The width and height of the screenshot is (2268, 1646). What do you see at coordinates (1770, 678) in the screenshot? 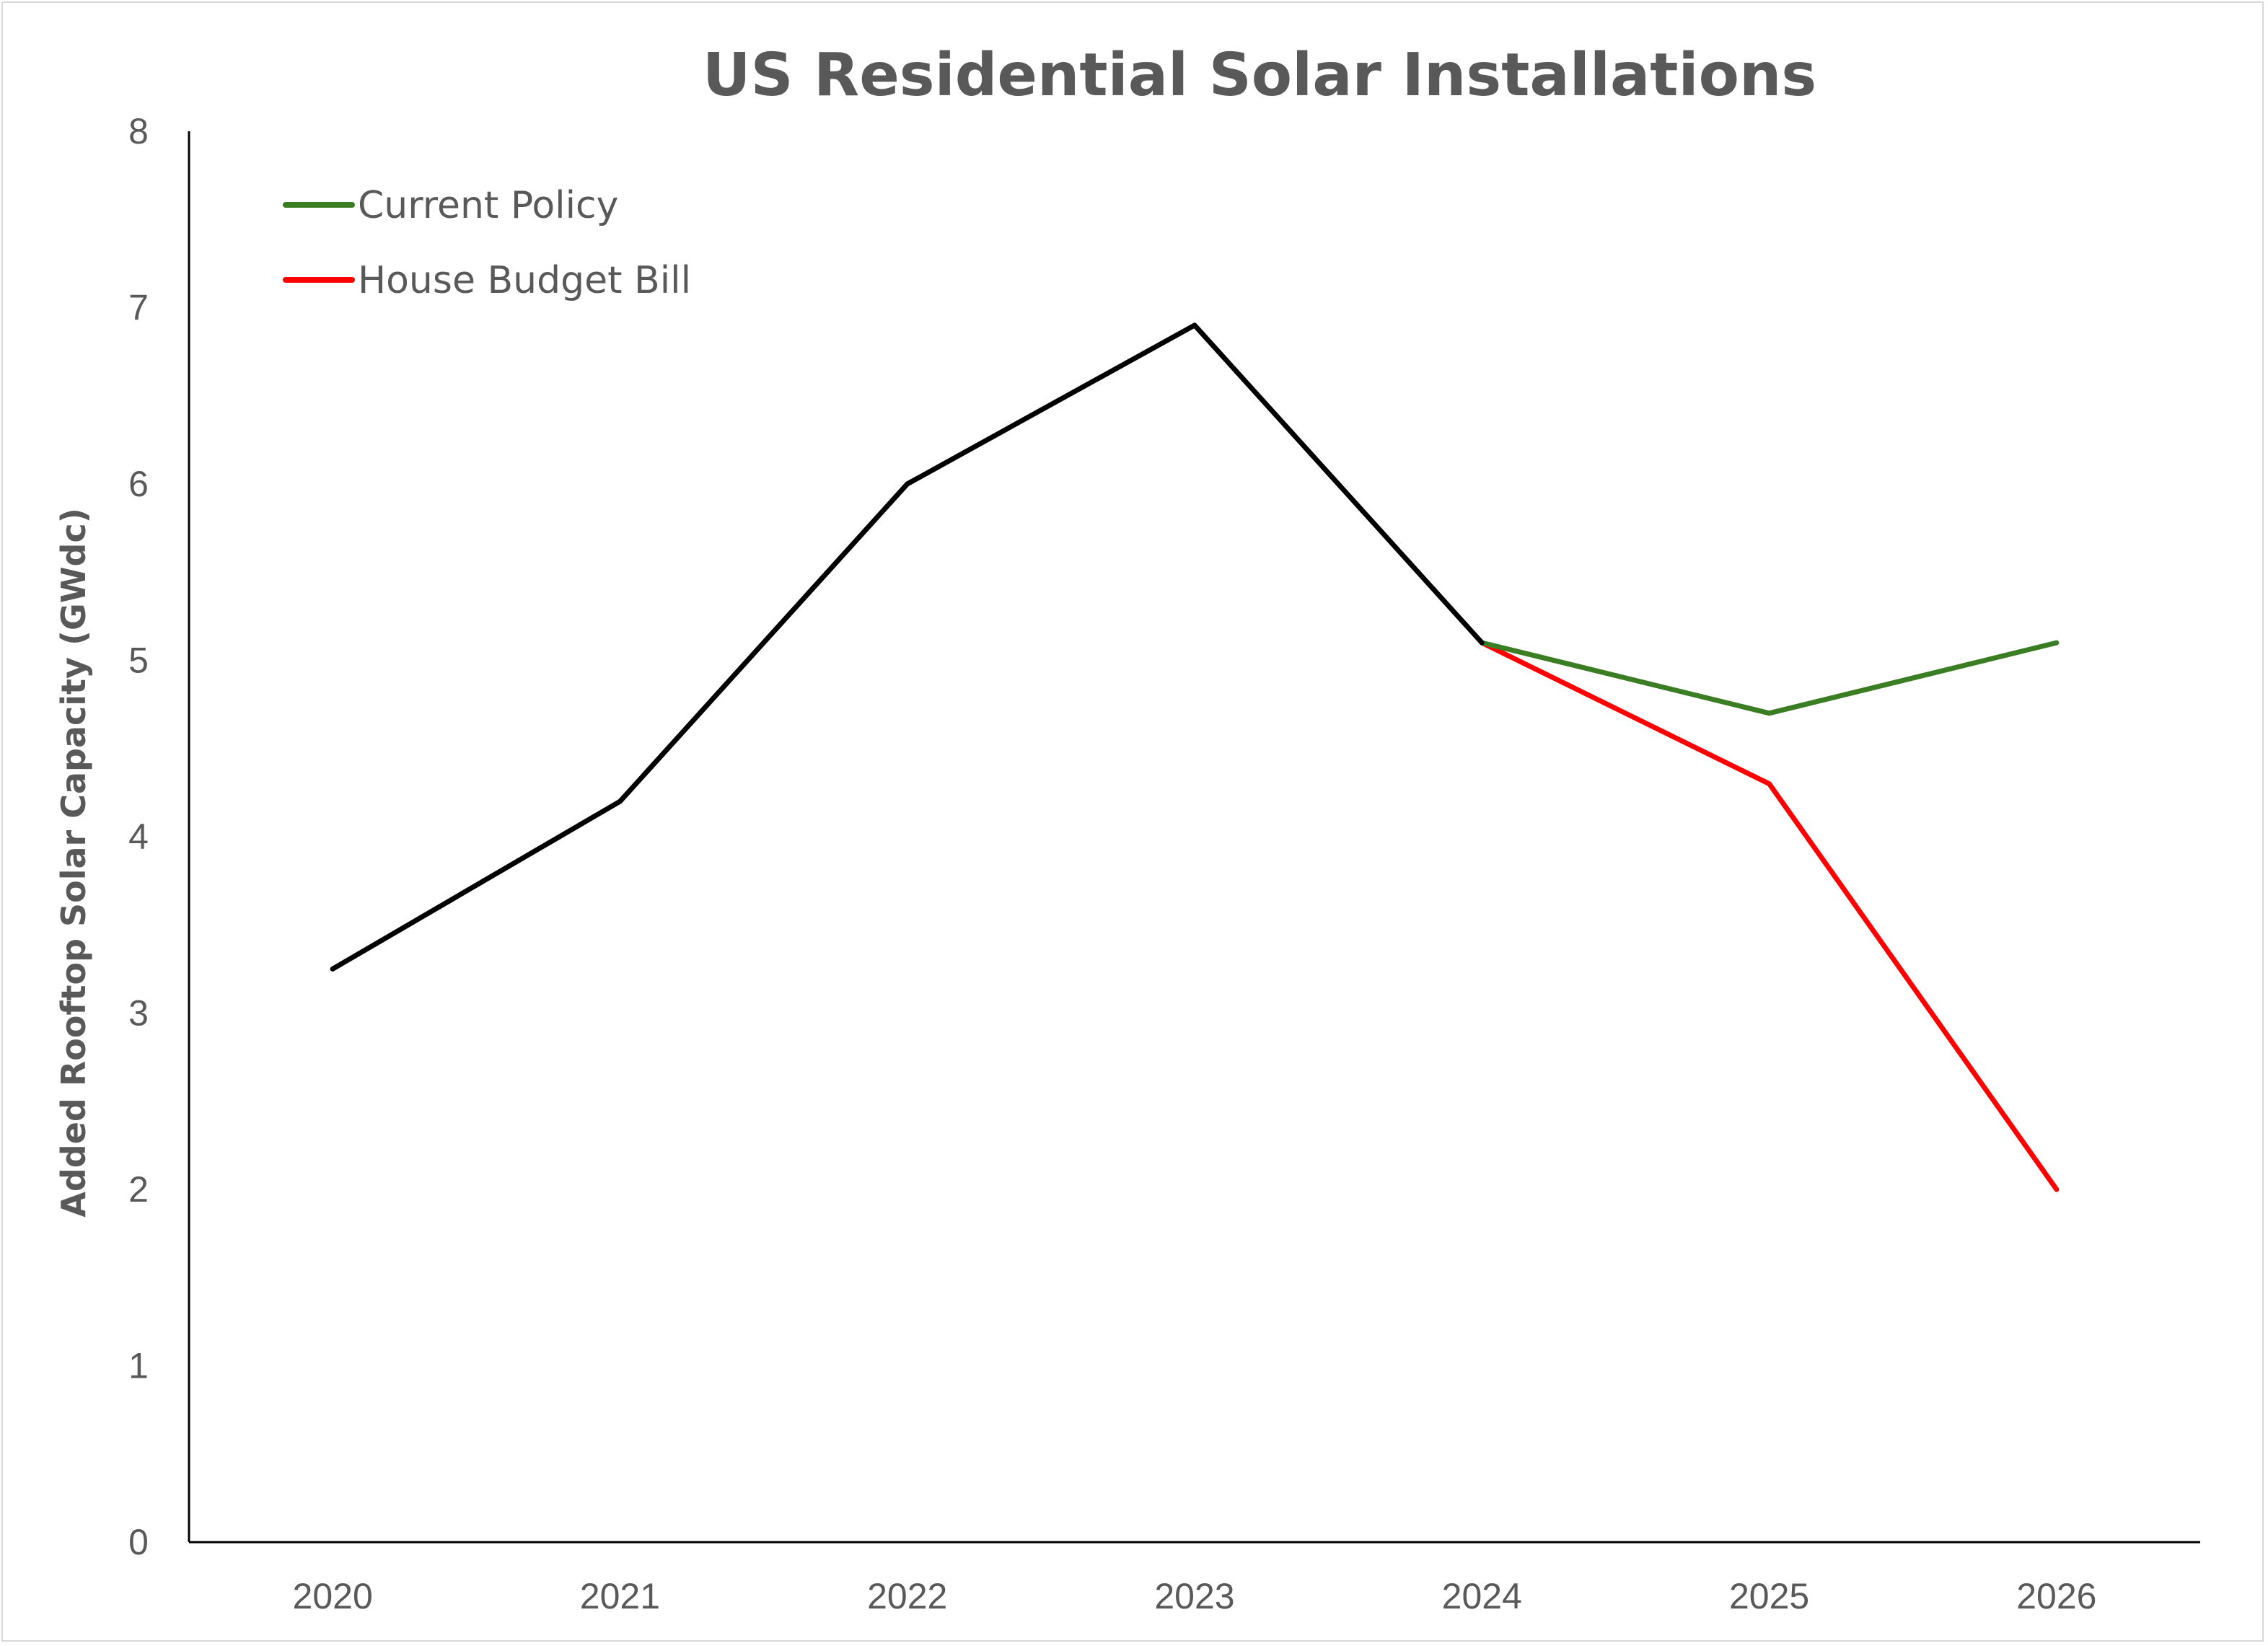
I see `series-line-current-policy` at bounding box center [1770, 678].